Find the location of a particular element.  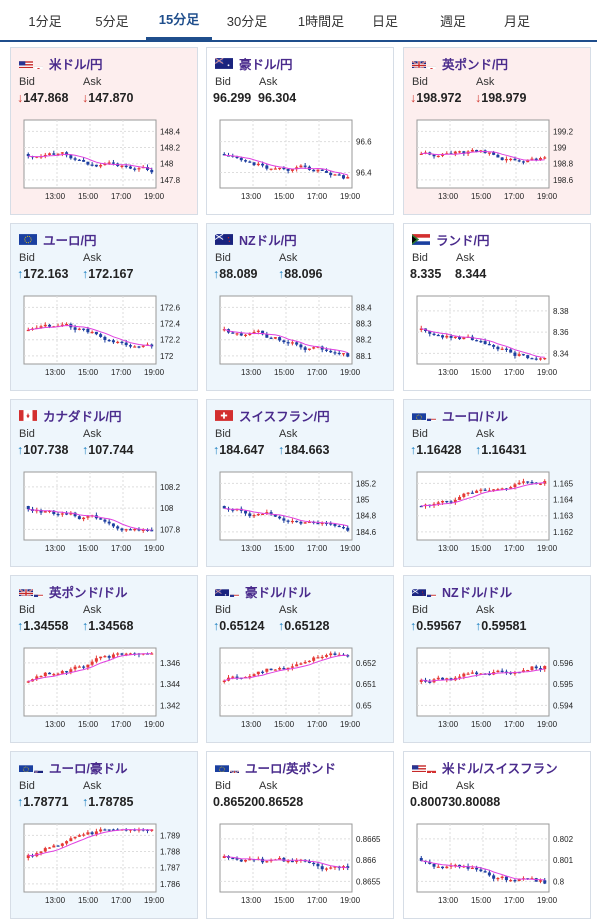

card-header: ランド/円 is located at coordinates (450, 239).